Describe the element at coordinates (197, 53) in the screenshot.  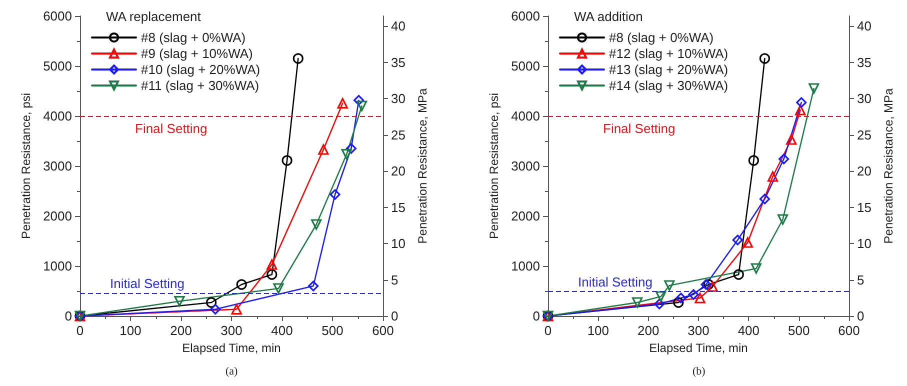
I see `legend-label: #9 (slag + 10%WA)` at that location.